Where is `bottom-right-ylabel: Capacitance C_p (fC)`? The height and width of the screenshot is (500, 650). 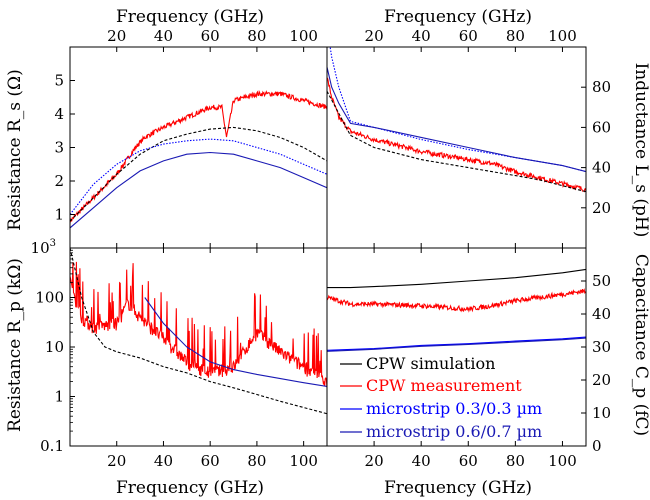
bottom-right-ylabel: Capacitance C_p (fC) is located at coordinates (640, 345).